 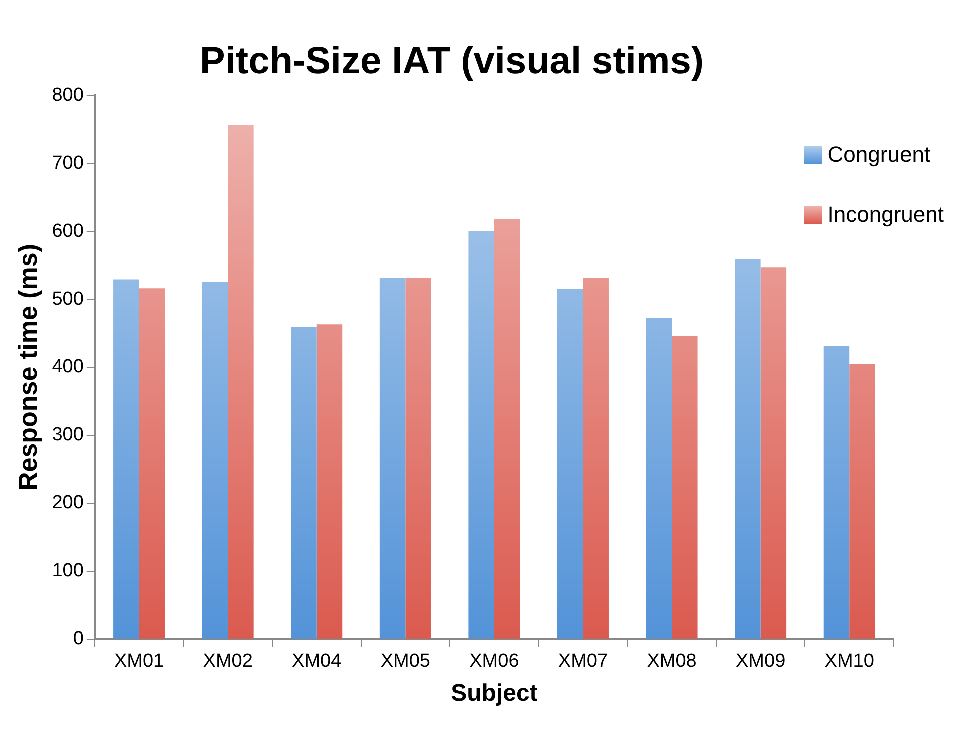 I want to click on x-tick-label: XM05, so click(x=405, y=661).